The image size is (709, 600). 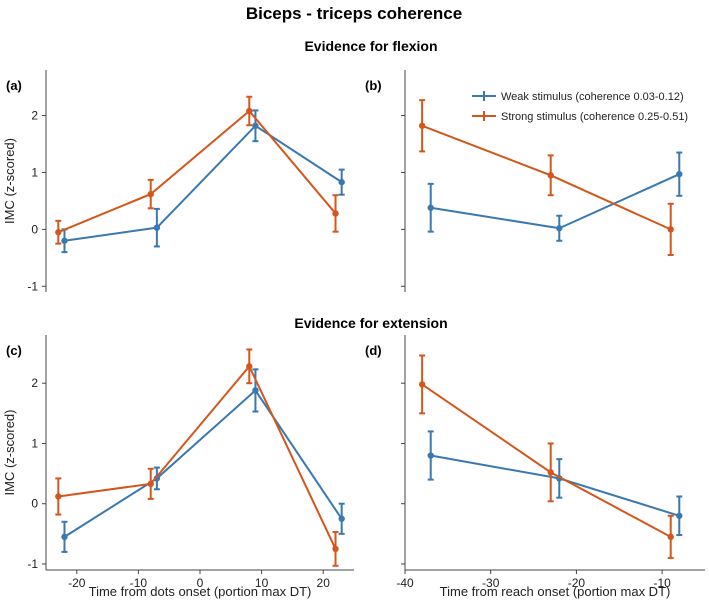 I want to click on panel-b-line-strong, so click(x=546, y=177).